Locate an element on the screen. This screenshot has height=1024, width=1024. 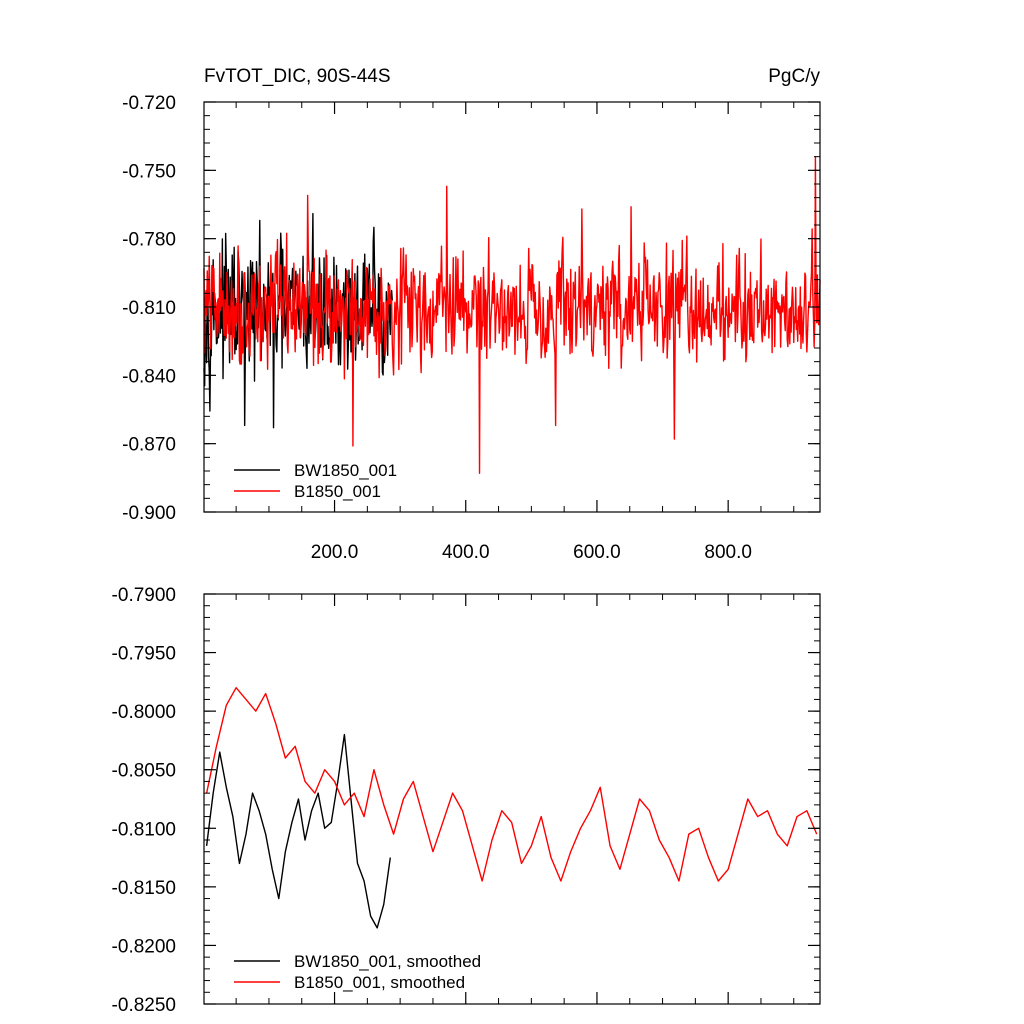
legend-label-b1850: B1850_001 is located at coordinates (337, 491).